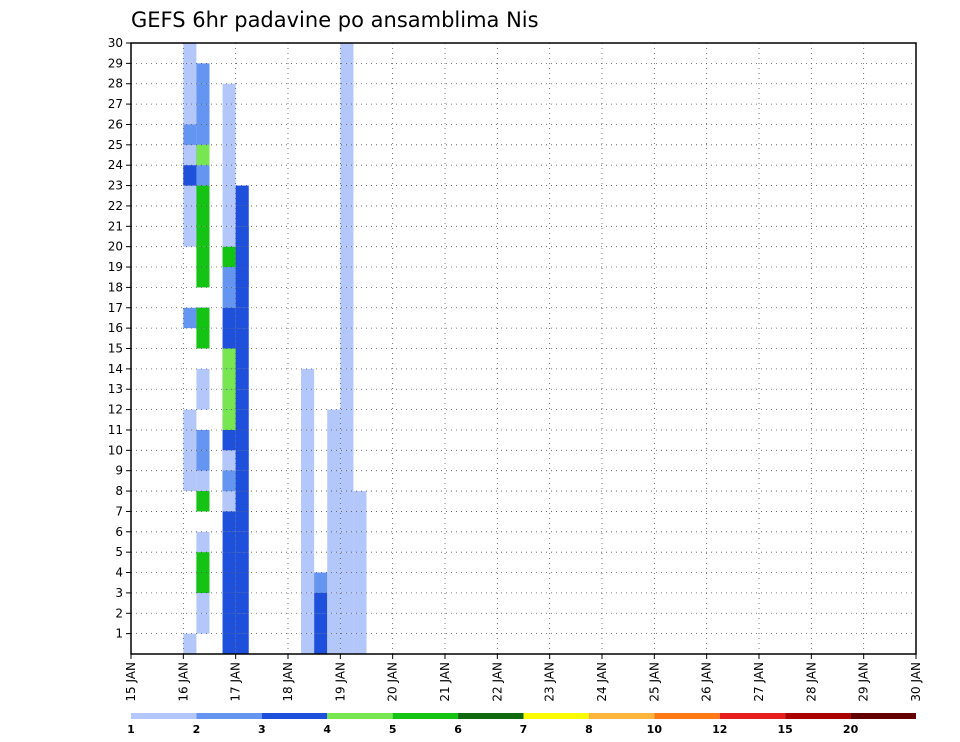 This screenshot has width=960, height=742. What do you see at coordinates (197, 729) in the screenshot?
I see `legend-label: 2` at bounding box center [197, 729].